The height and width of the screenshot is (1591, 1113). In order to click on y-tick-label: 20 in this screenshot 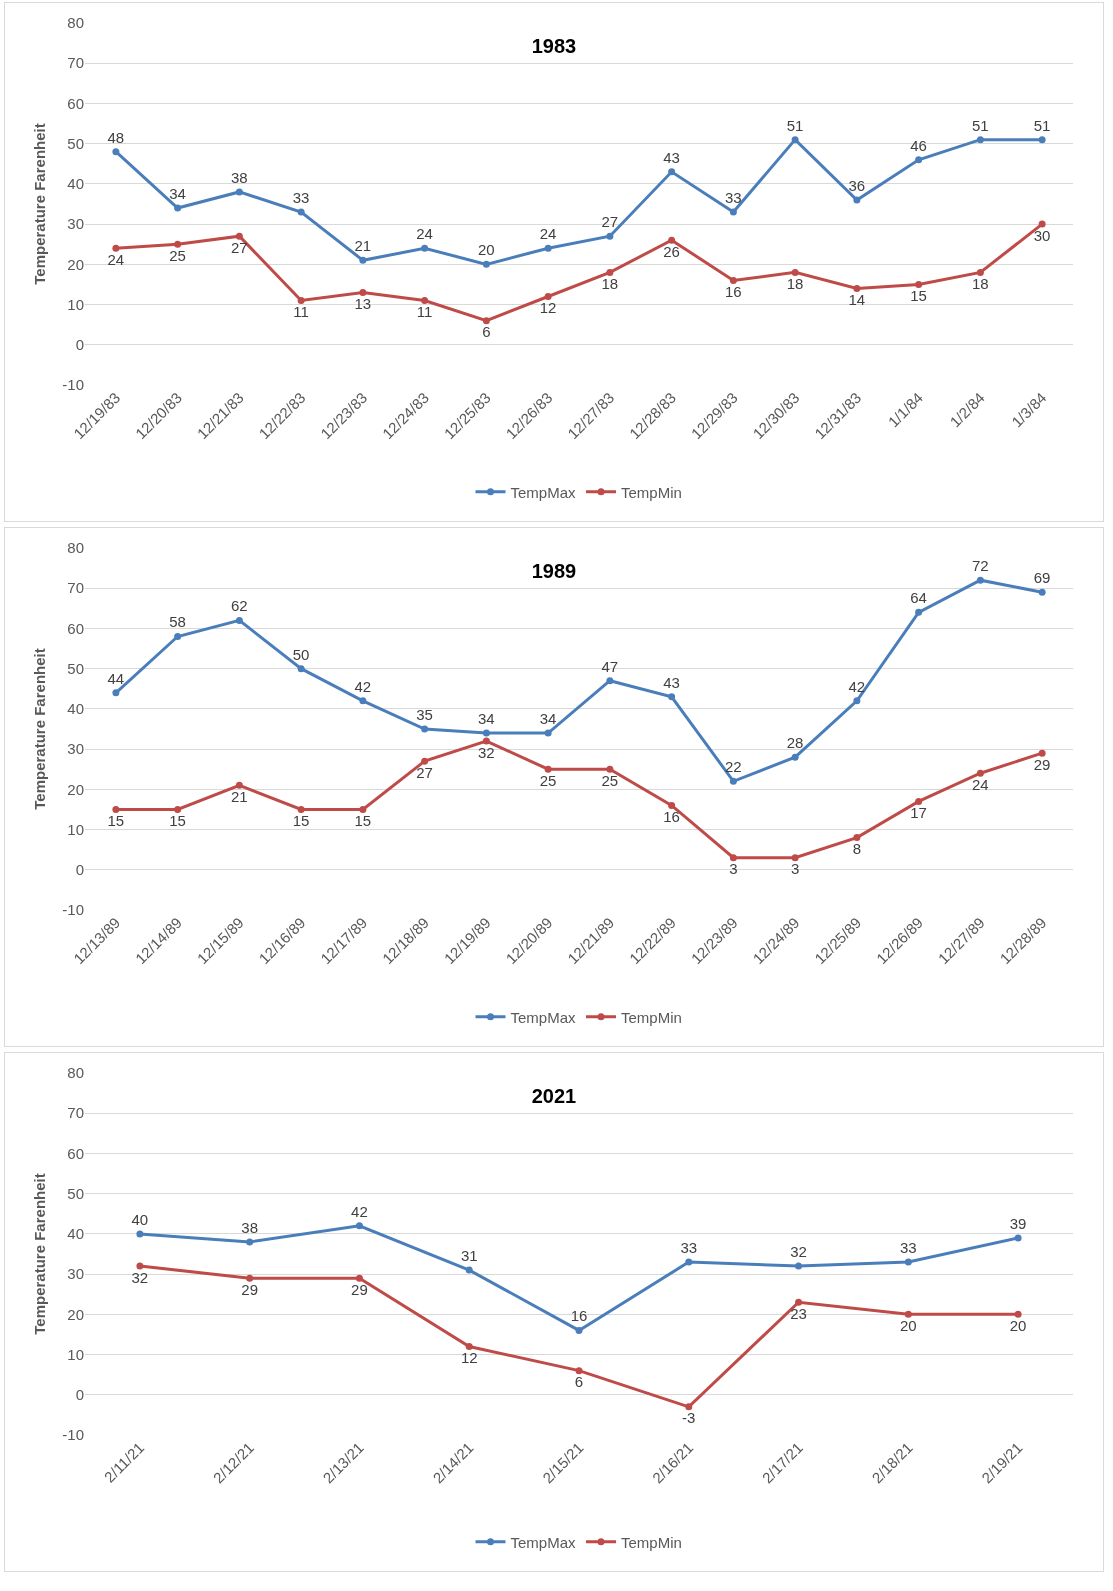, I will do `click(75, 789)`.